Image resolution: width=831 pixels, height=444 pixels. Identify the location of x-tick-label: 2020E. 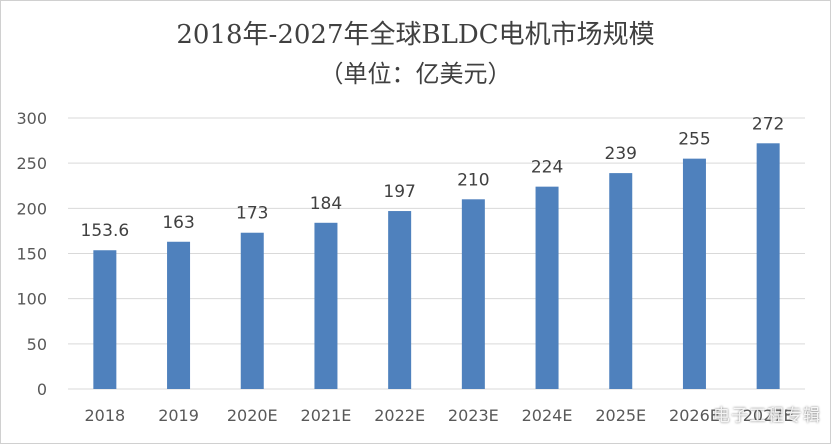
(252, 415).